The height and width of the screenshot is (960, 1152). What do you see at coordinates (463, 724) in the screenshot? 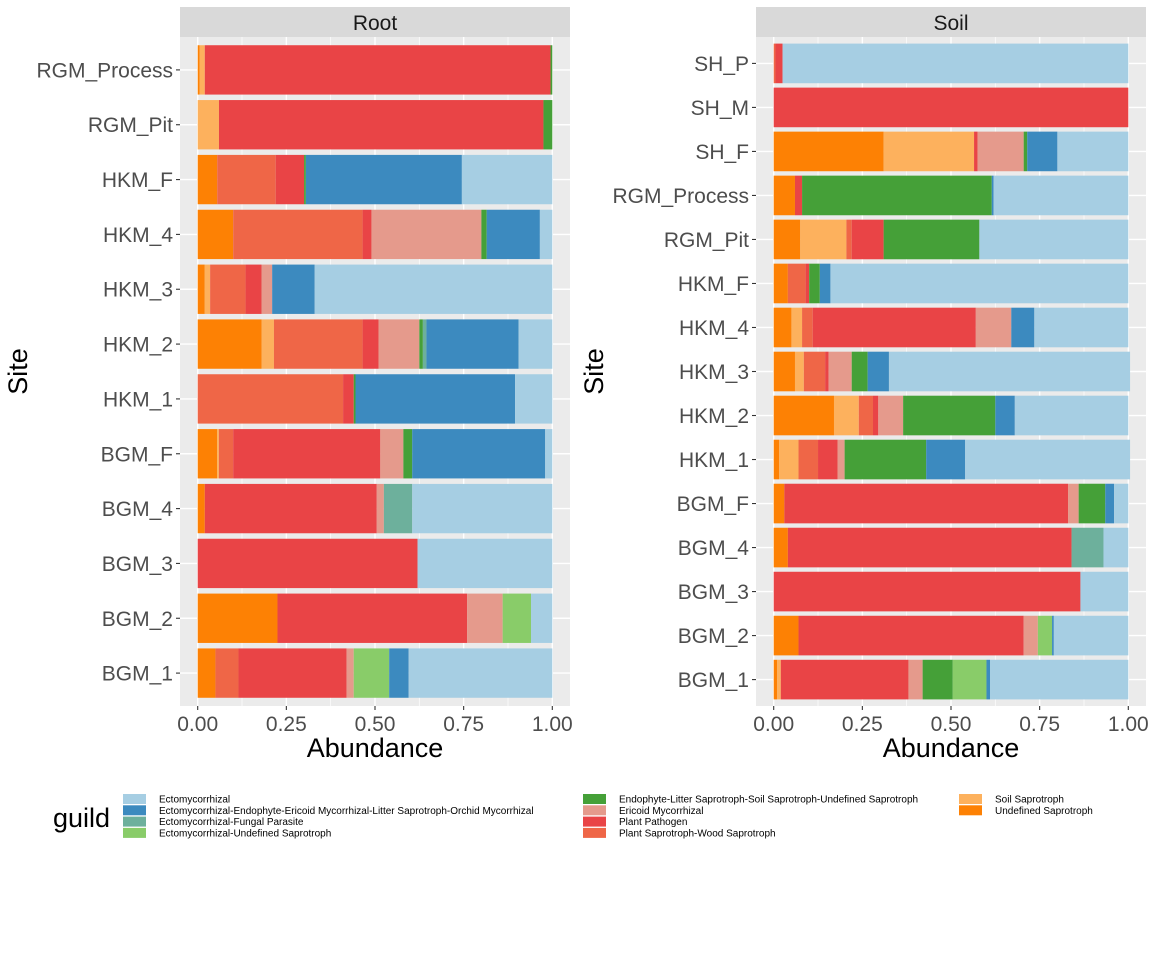
I see `x-tick-label: 0.75` at bounding box center [463, 724].